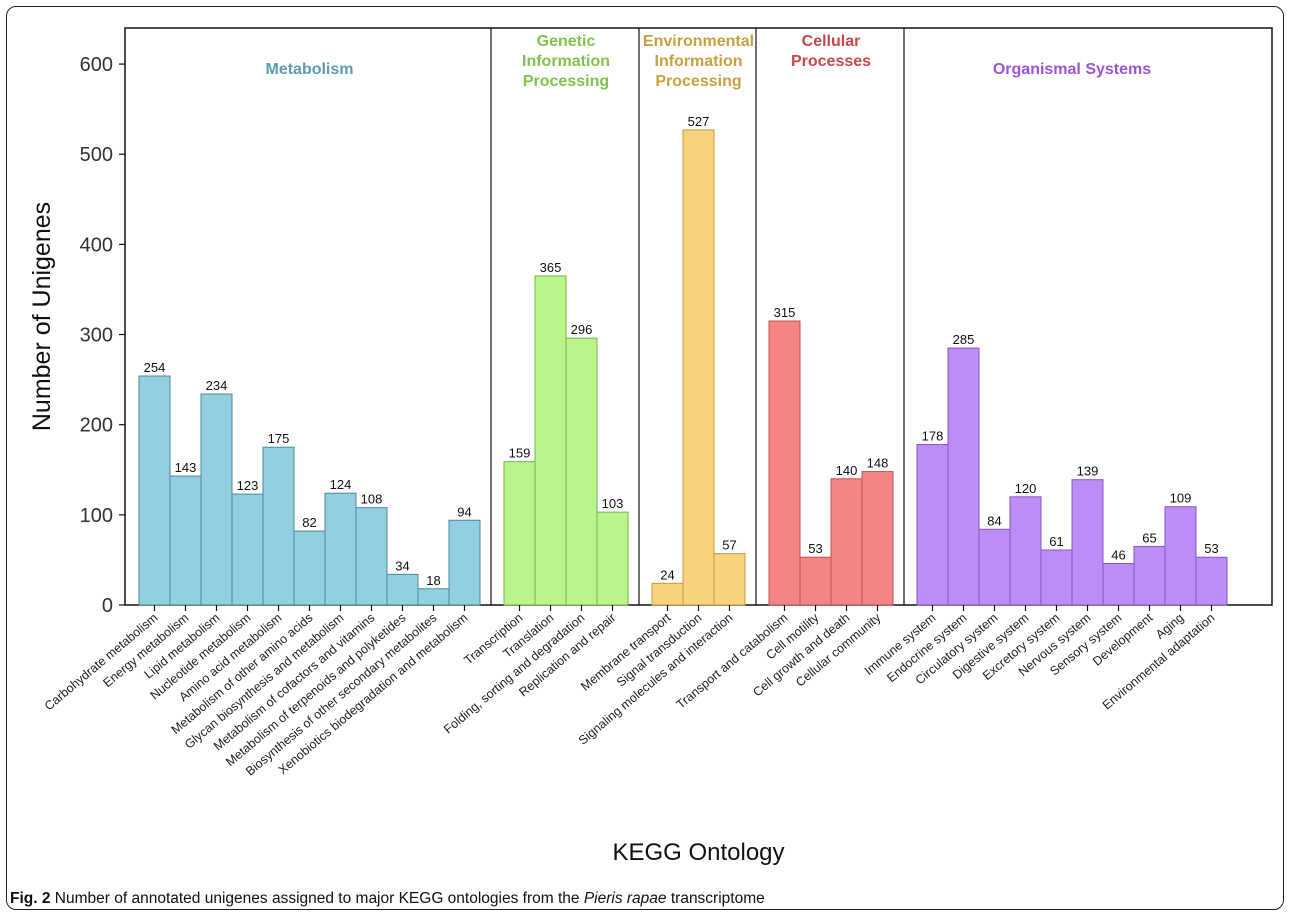  What do you see at coordinates (1118, 584) in the screenshot?
I see `bar-sensory-system` at bounding box center [1118, 584].